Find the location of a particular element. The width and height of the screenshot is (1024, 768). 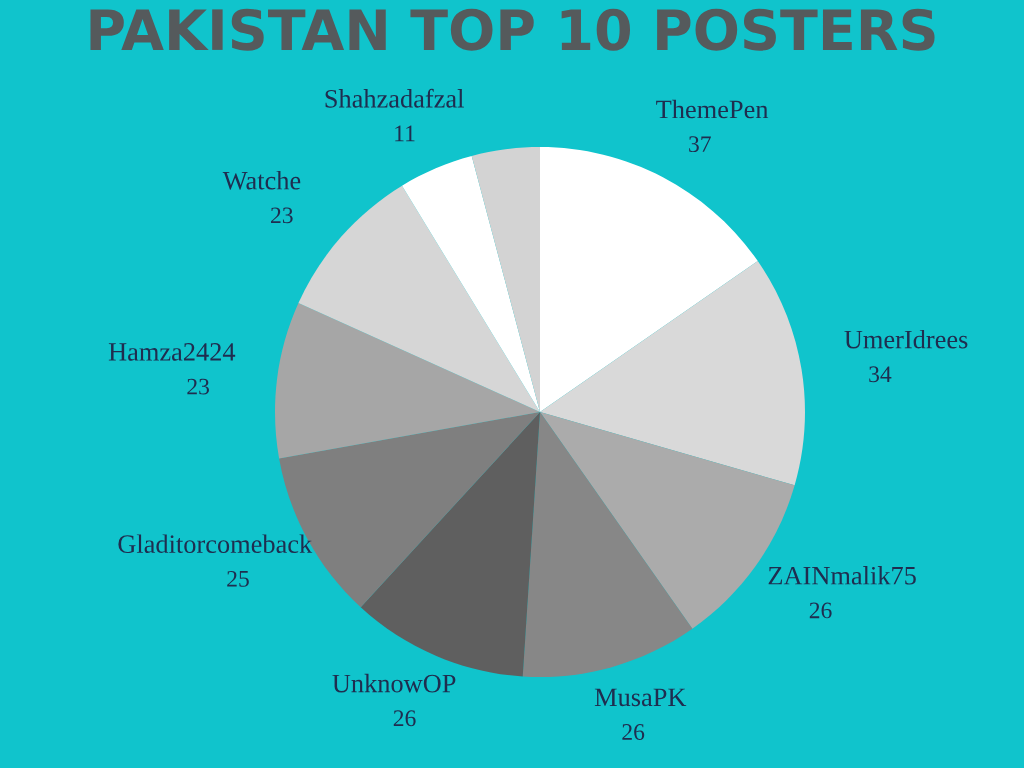

slice-label: ZAINmalik75 is located at coordinates (842, 575).